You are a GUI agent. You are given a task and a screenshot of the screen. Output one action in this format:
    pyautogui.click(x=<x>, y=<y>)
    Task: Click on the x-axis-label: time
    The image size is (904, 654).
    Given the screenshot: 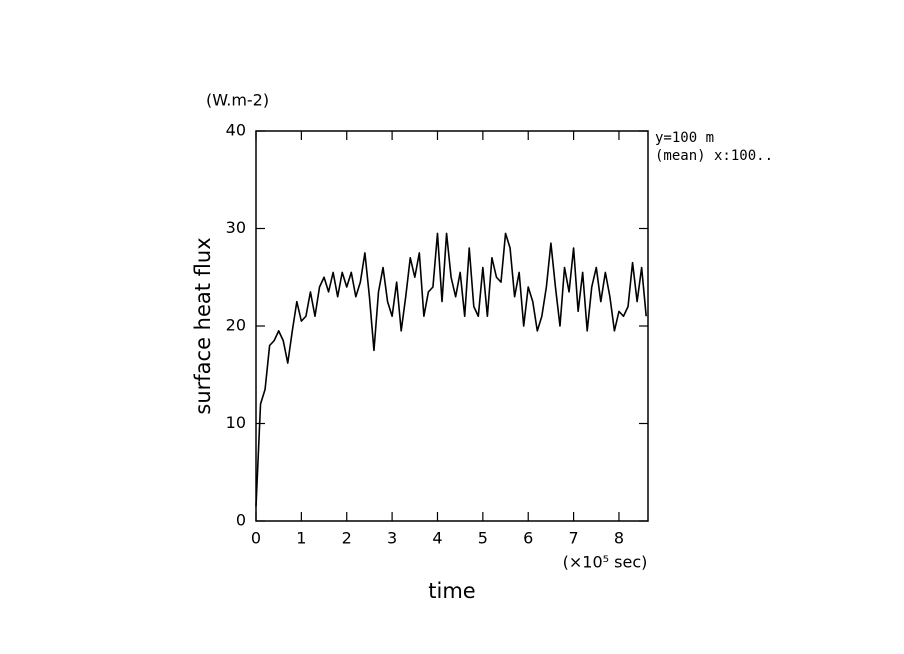 What is the action you would take?
    pyautogui.click(x=451, y=591)
    